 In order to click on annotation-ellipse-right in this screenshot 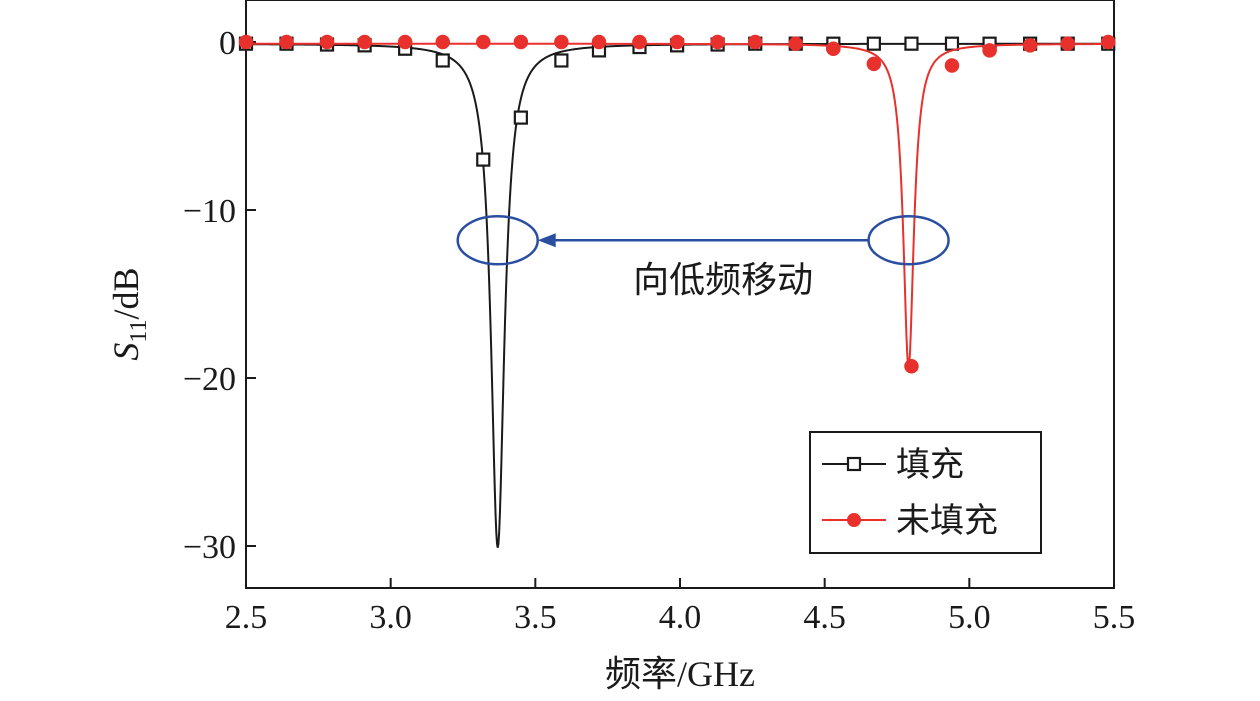, I will do `click(908, 240)`.